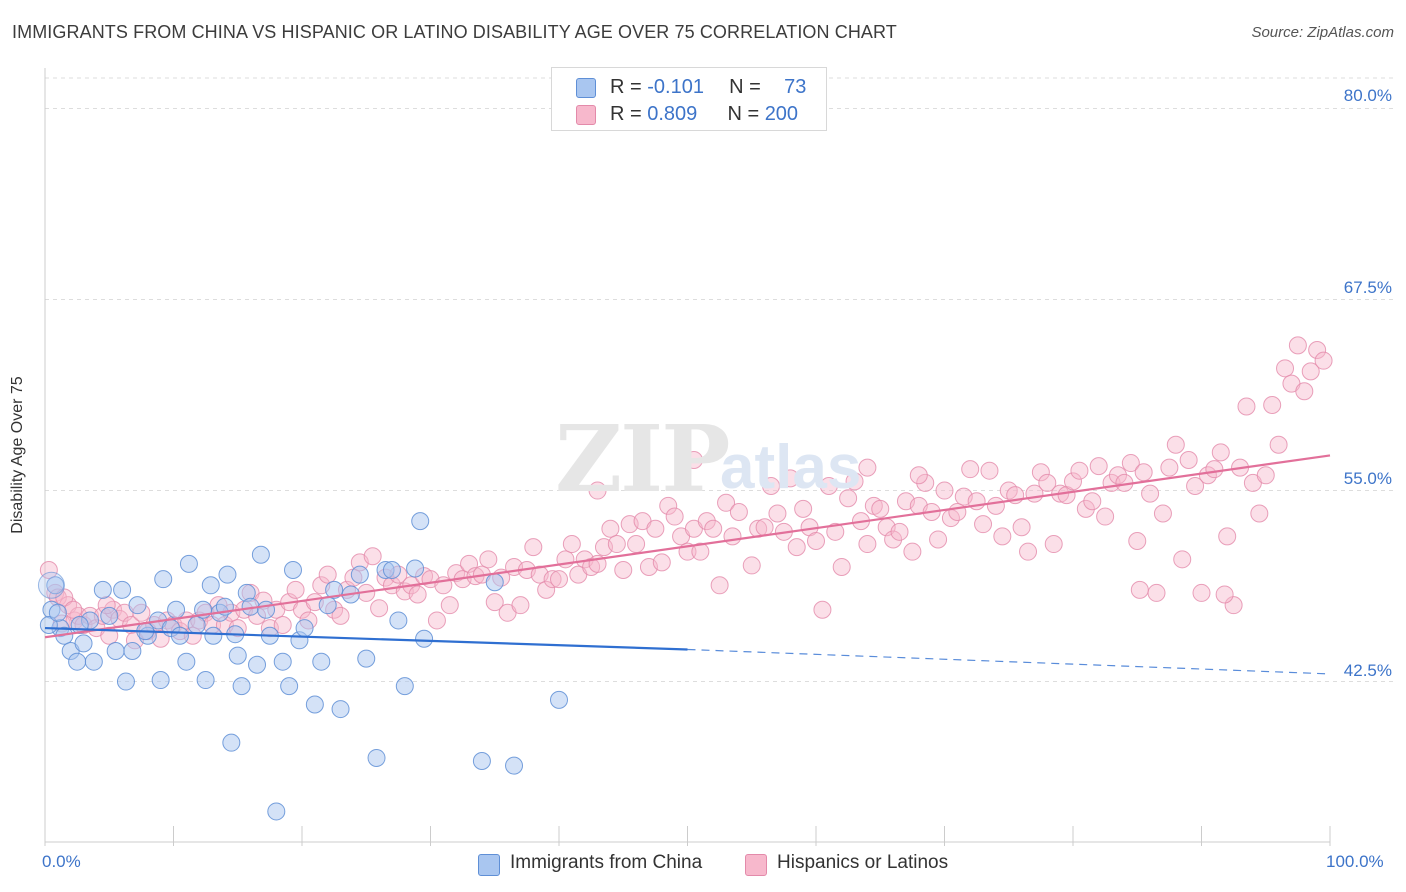  I want to click on china-trend-line, so click(366, 638).